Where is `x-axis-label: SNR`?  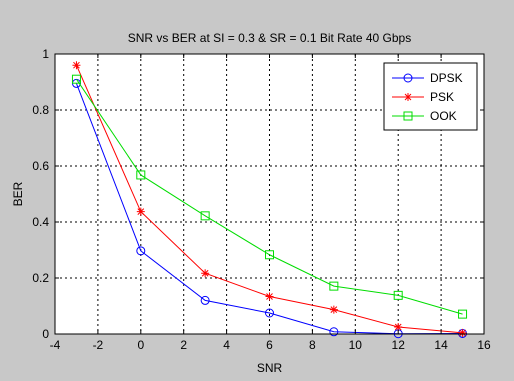 x-axis-label: SNR is located at coordinates (270, 368).